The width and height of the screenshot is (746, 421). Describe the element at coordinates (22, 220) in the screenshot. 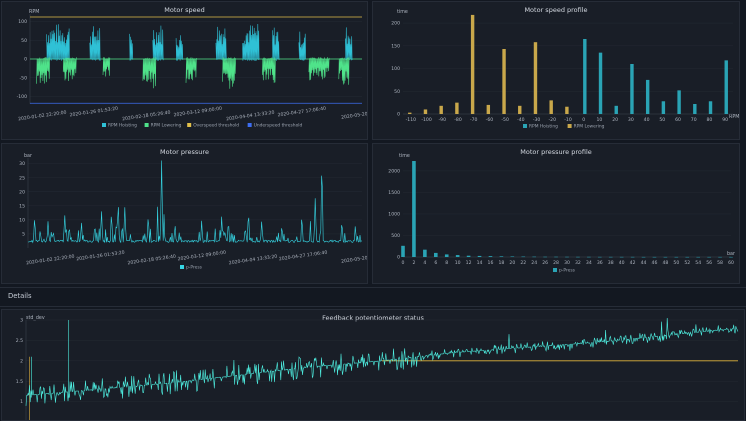

I see `y-tick-label: 10` at that location.